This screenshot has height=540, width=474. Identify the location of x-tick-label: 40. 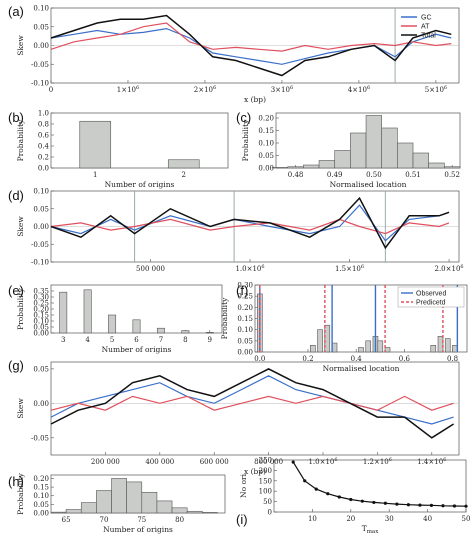
(427, 519).